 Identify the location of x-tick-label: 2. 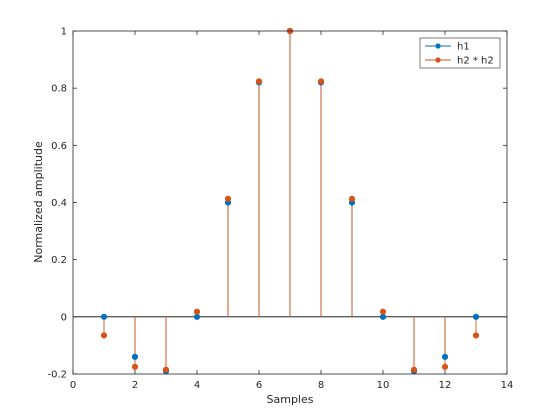
(135, 385).